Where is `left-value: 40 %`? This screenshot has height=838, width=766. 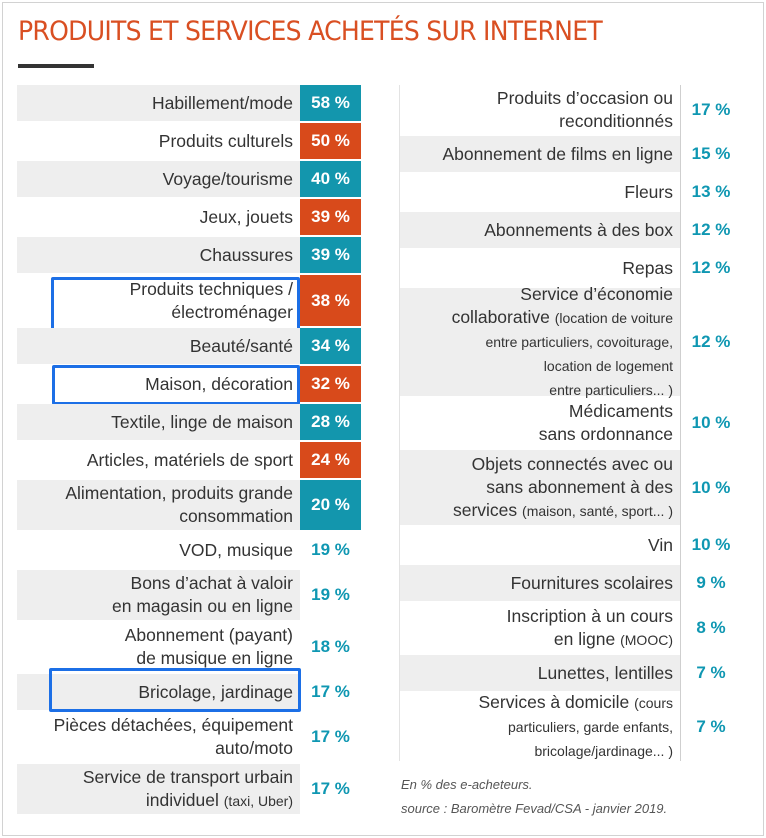 left-value: 40 % is located at coordinates (330, 179).